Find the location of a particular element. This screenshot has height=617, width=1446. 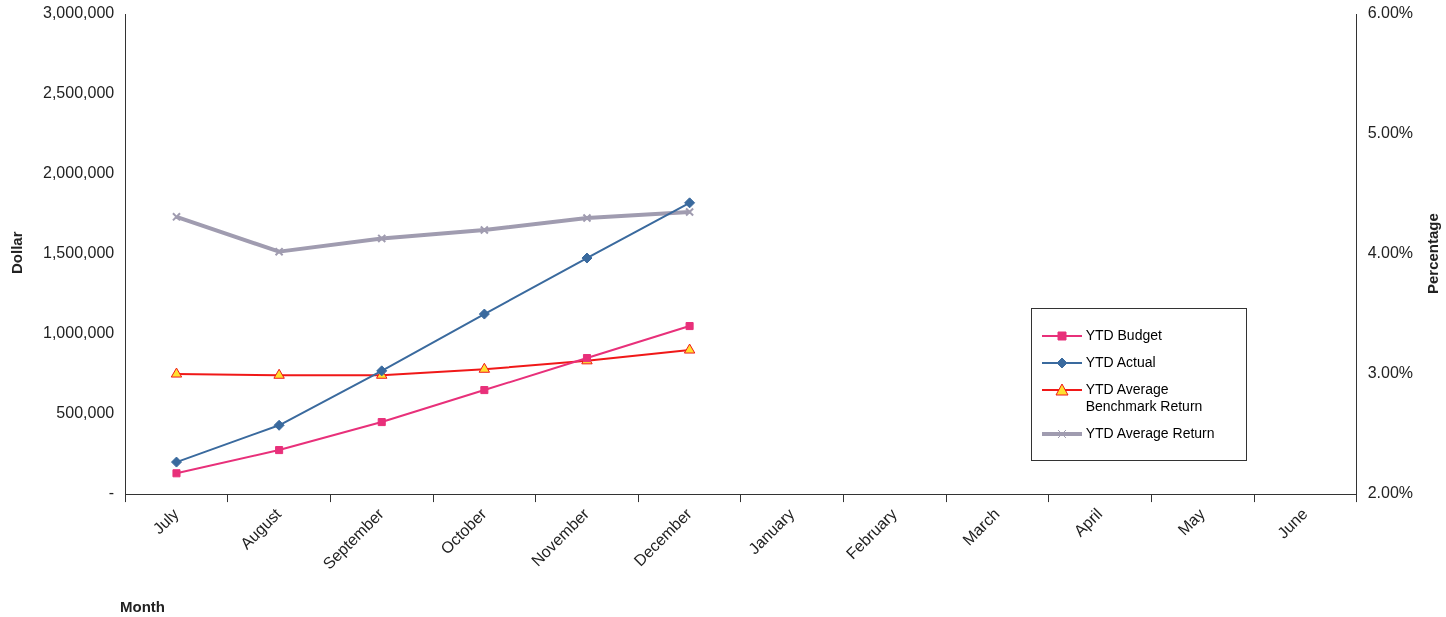

y-axis-title: Dollar is located at coordinates (16, 253).